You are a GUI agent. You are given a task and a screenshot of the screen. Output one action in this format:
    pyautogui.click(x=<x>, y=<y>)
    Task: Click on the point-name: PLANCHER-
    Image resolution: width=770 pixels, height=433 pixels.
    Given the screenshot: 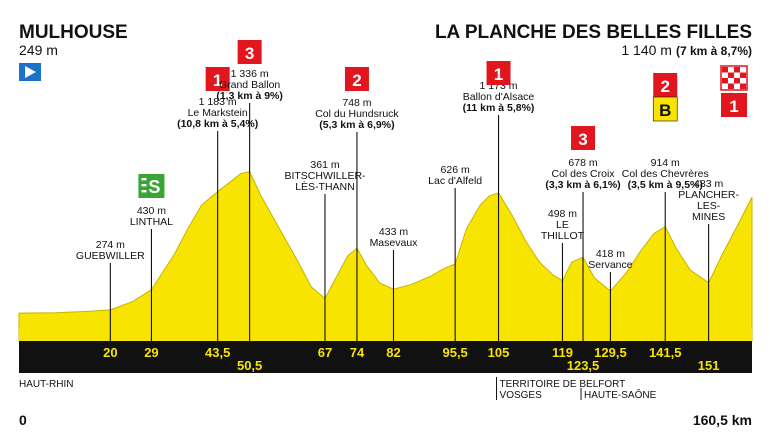 What is the action you would take?
    pyautogui.click(x=708, y=195)
    